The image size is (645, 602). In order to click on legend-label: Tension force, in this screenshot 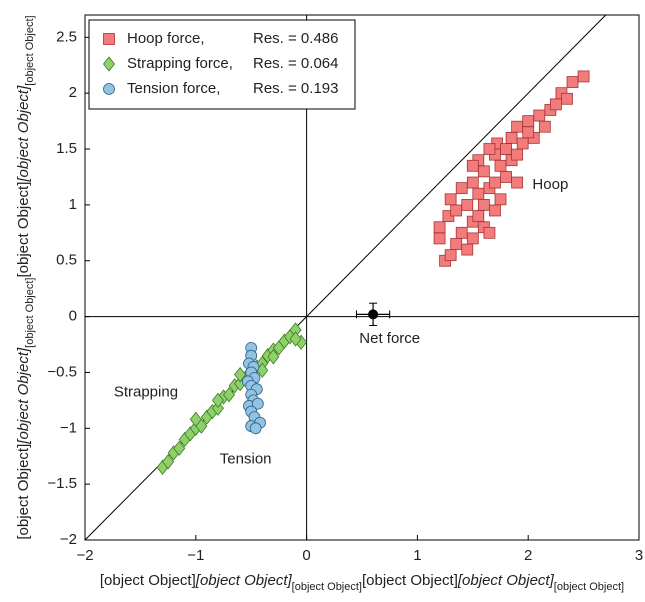, I will do `click(173, 88)`.